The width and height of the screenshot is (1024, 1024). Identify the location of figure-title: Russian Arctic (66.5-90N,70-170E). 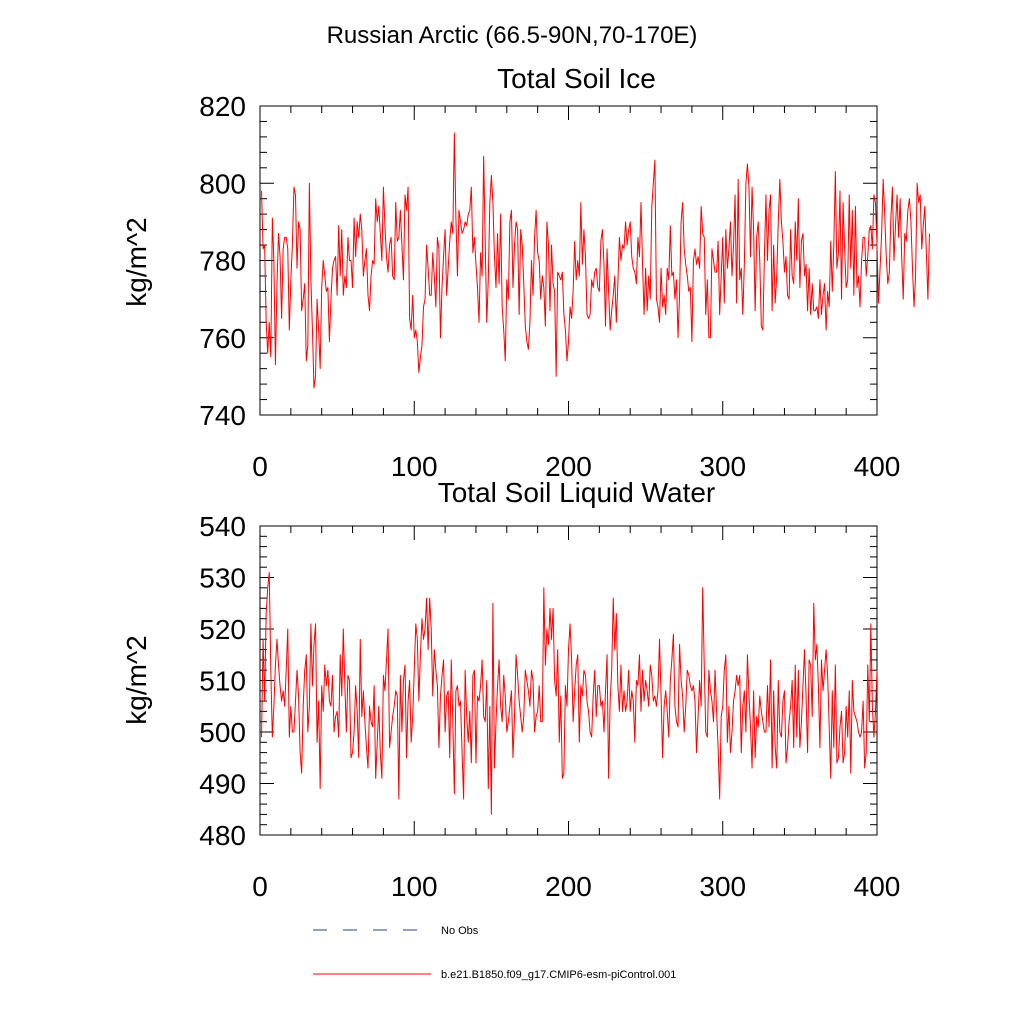
(512, 35).